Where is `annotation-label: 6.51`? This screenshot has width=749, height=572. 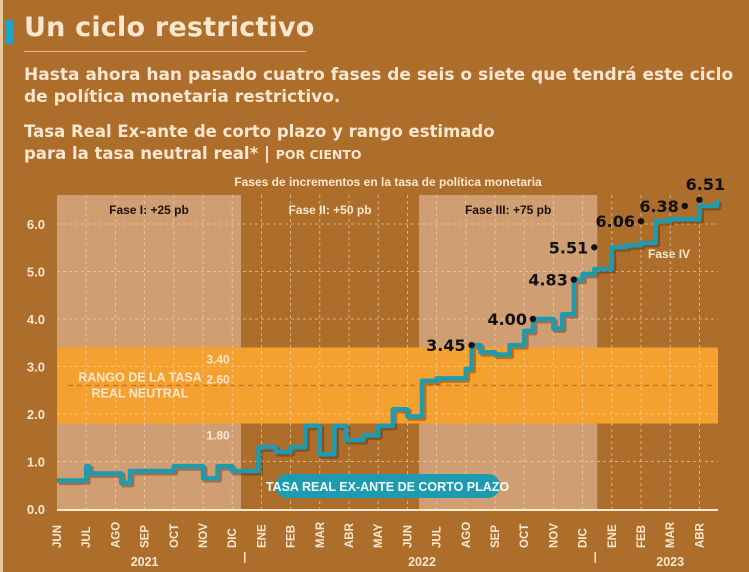 annotation-label: 6.51 is located at coordinates (705, 184).